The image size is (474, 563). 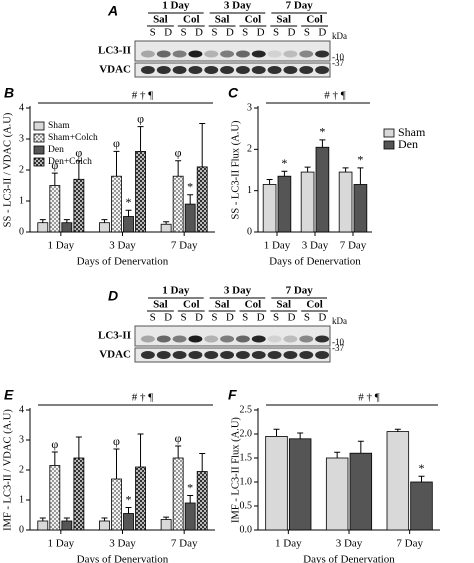 What do you see at coordinates (235, 470) in the screenshot?
I see `y-axis-label: IMF - LC3-II Flux (A.U)` at bounding box center [235, 470].